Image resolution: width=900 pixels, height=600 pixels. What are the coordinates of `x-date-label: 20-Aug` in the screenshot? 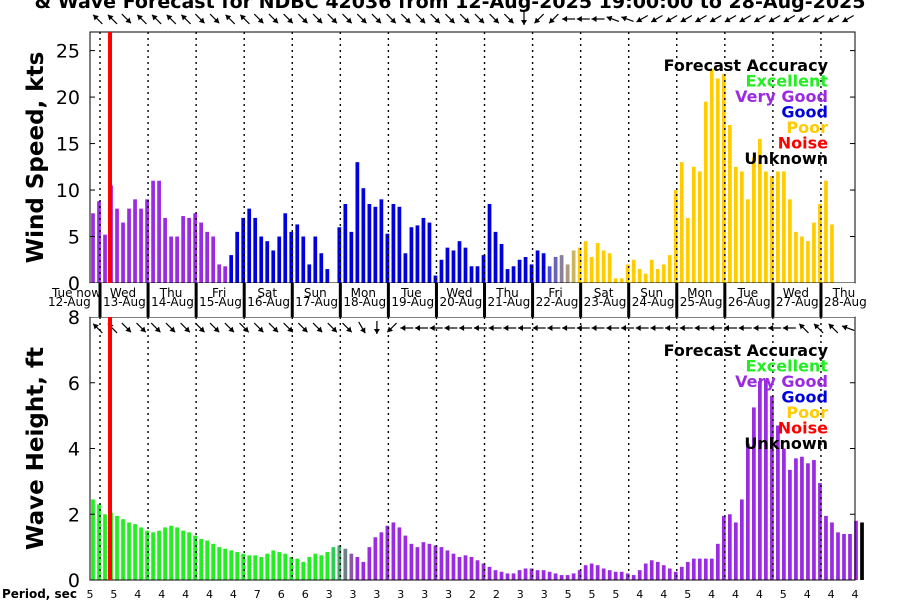 It's located at (460, 302).